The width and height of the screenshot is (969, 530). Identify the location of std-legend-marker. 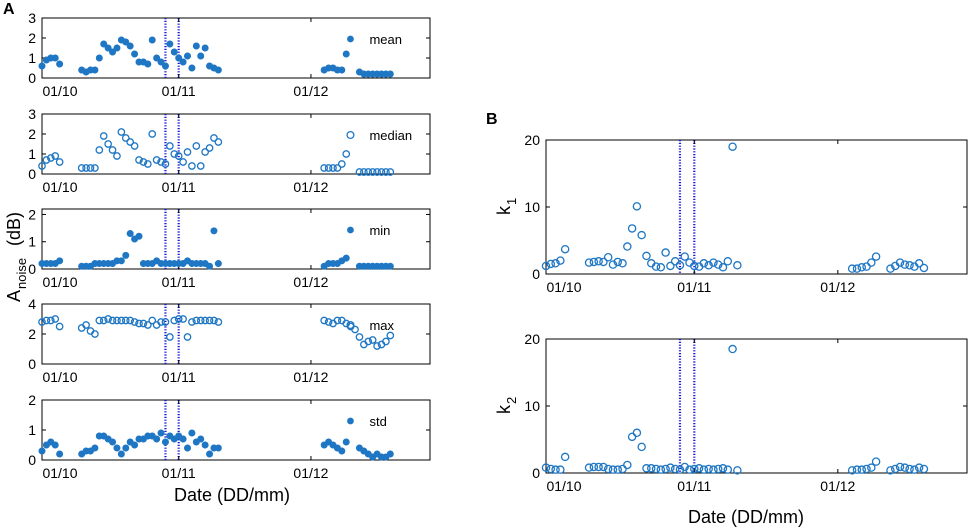
(350, 421).